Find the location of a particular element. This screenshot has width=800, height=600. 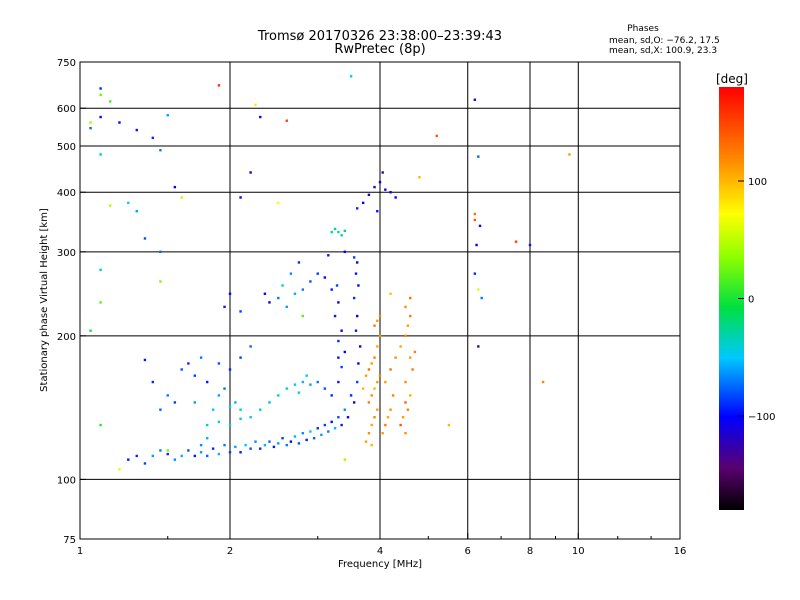

info-line-x: mean, sd,X: 100.9, 23.3 is located at coordinates (663, 51).